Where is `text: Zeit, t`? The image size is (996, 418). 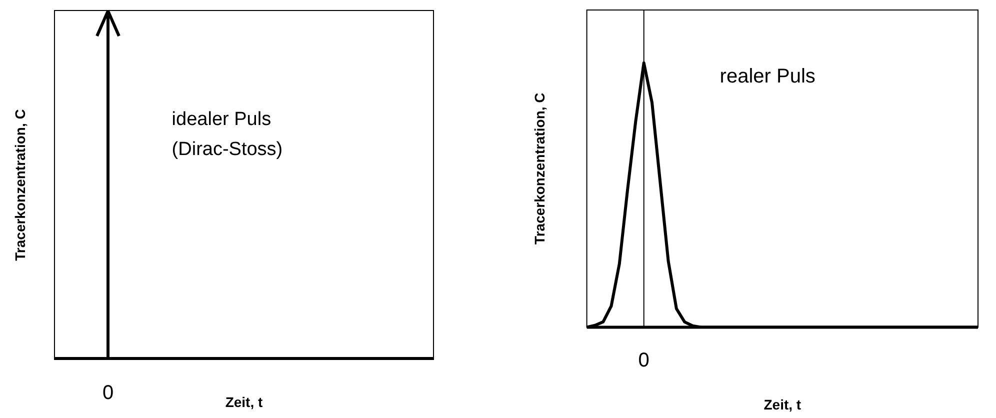
text: Zeit, t is located at coordinates (244, 402).